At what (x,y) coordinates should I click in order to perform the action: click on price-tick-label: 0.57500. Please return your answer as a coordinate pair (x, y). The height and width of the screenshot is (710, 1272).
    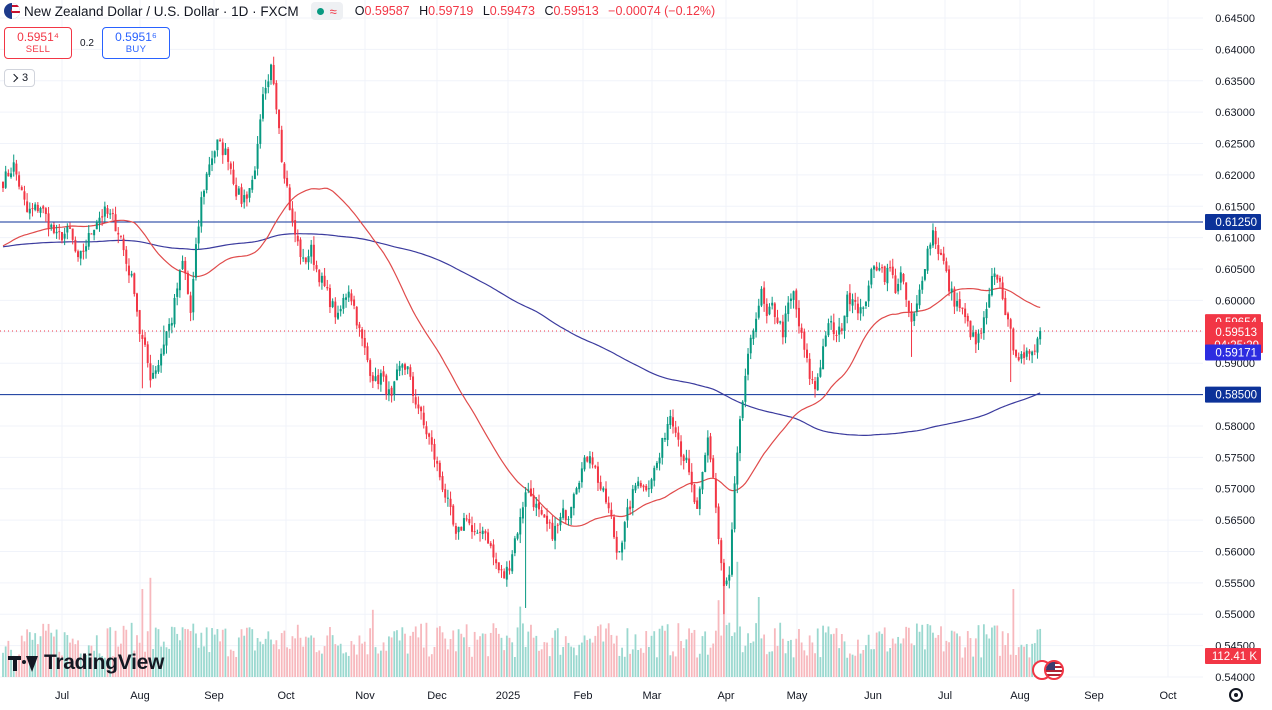
    Looking at the image, I should click on (1235, 458).